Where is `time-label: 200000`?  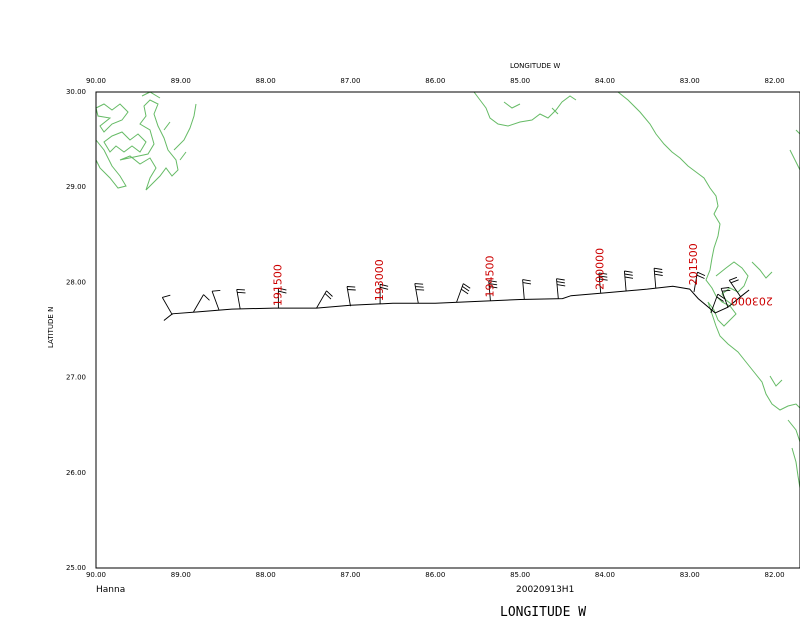 time-label: 200000 is located at coordinates (600, 269).